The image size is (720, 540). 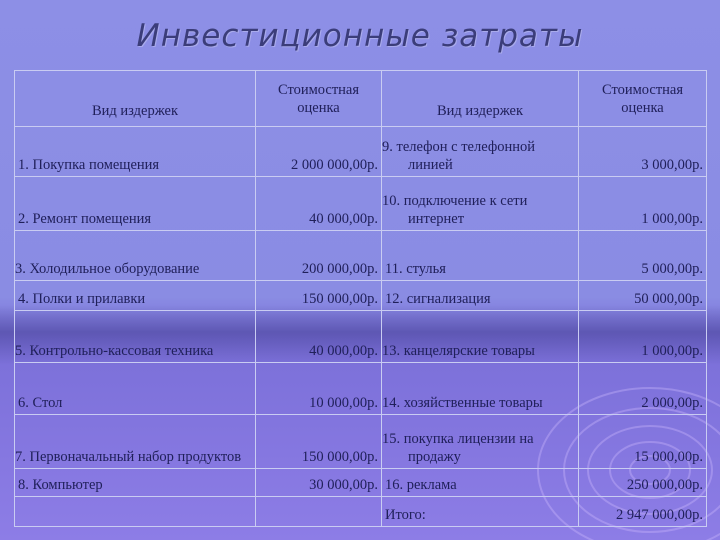 What do you see at coordinates (135, 98) in the screenshot?
I see `header-cost-type-1: Вид издержек` at bounding box center [135, 98].